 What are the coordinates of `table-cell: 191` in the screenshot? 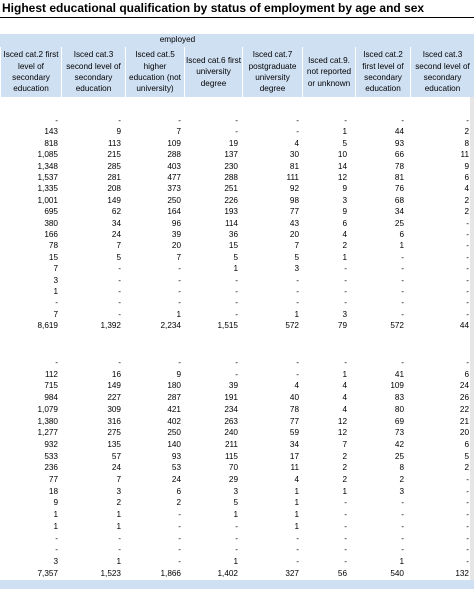 It's located at (231, 398).